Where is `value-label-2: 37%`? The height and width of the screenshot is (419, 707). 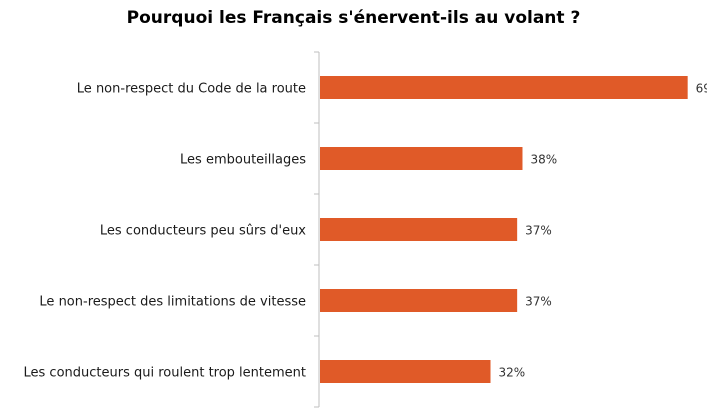
value-label-2: 37% is located at coordinates (538, 231).